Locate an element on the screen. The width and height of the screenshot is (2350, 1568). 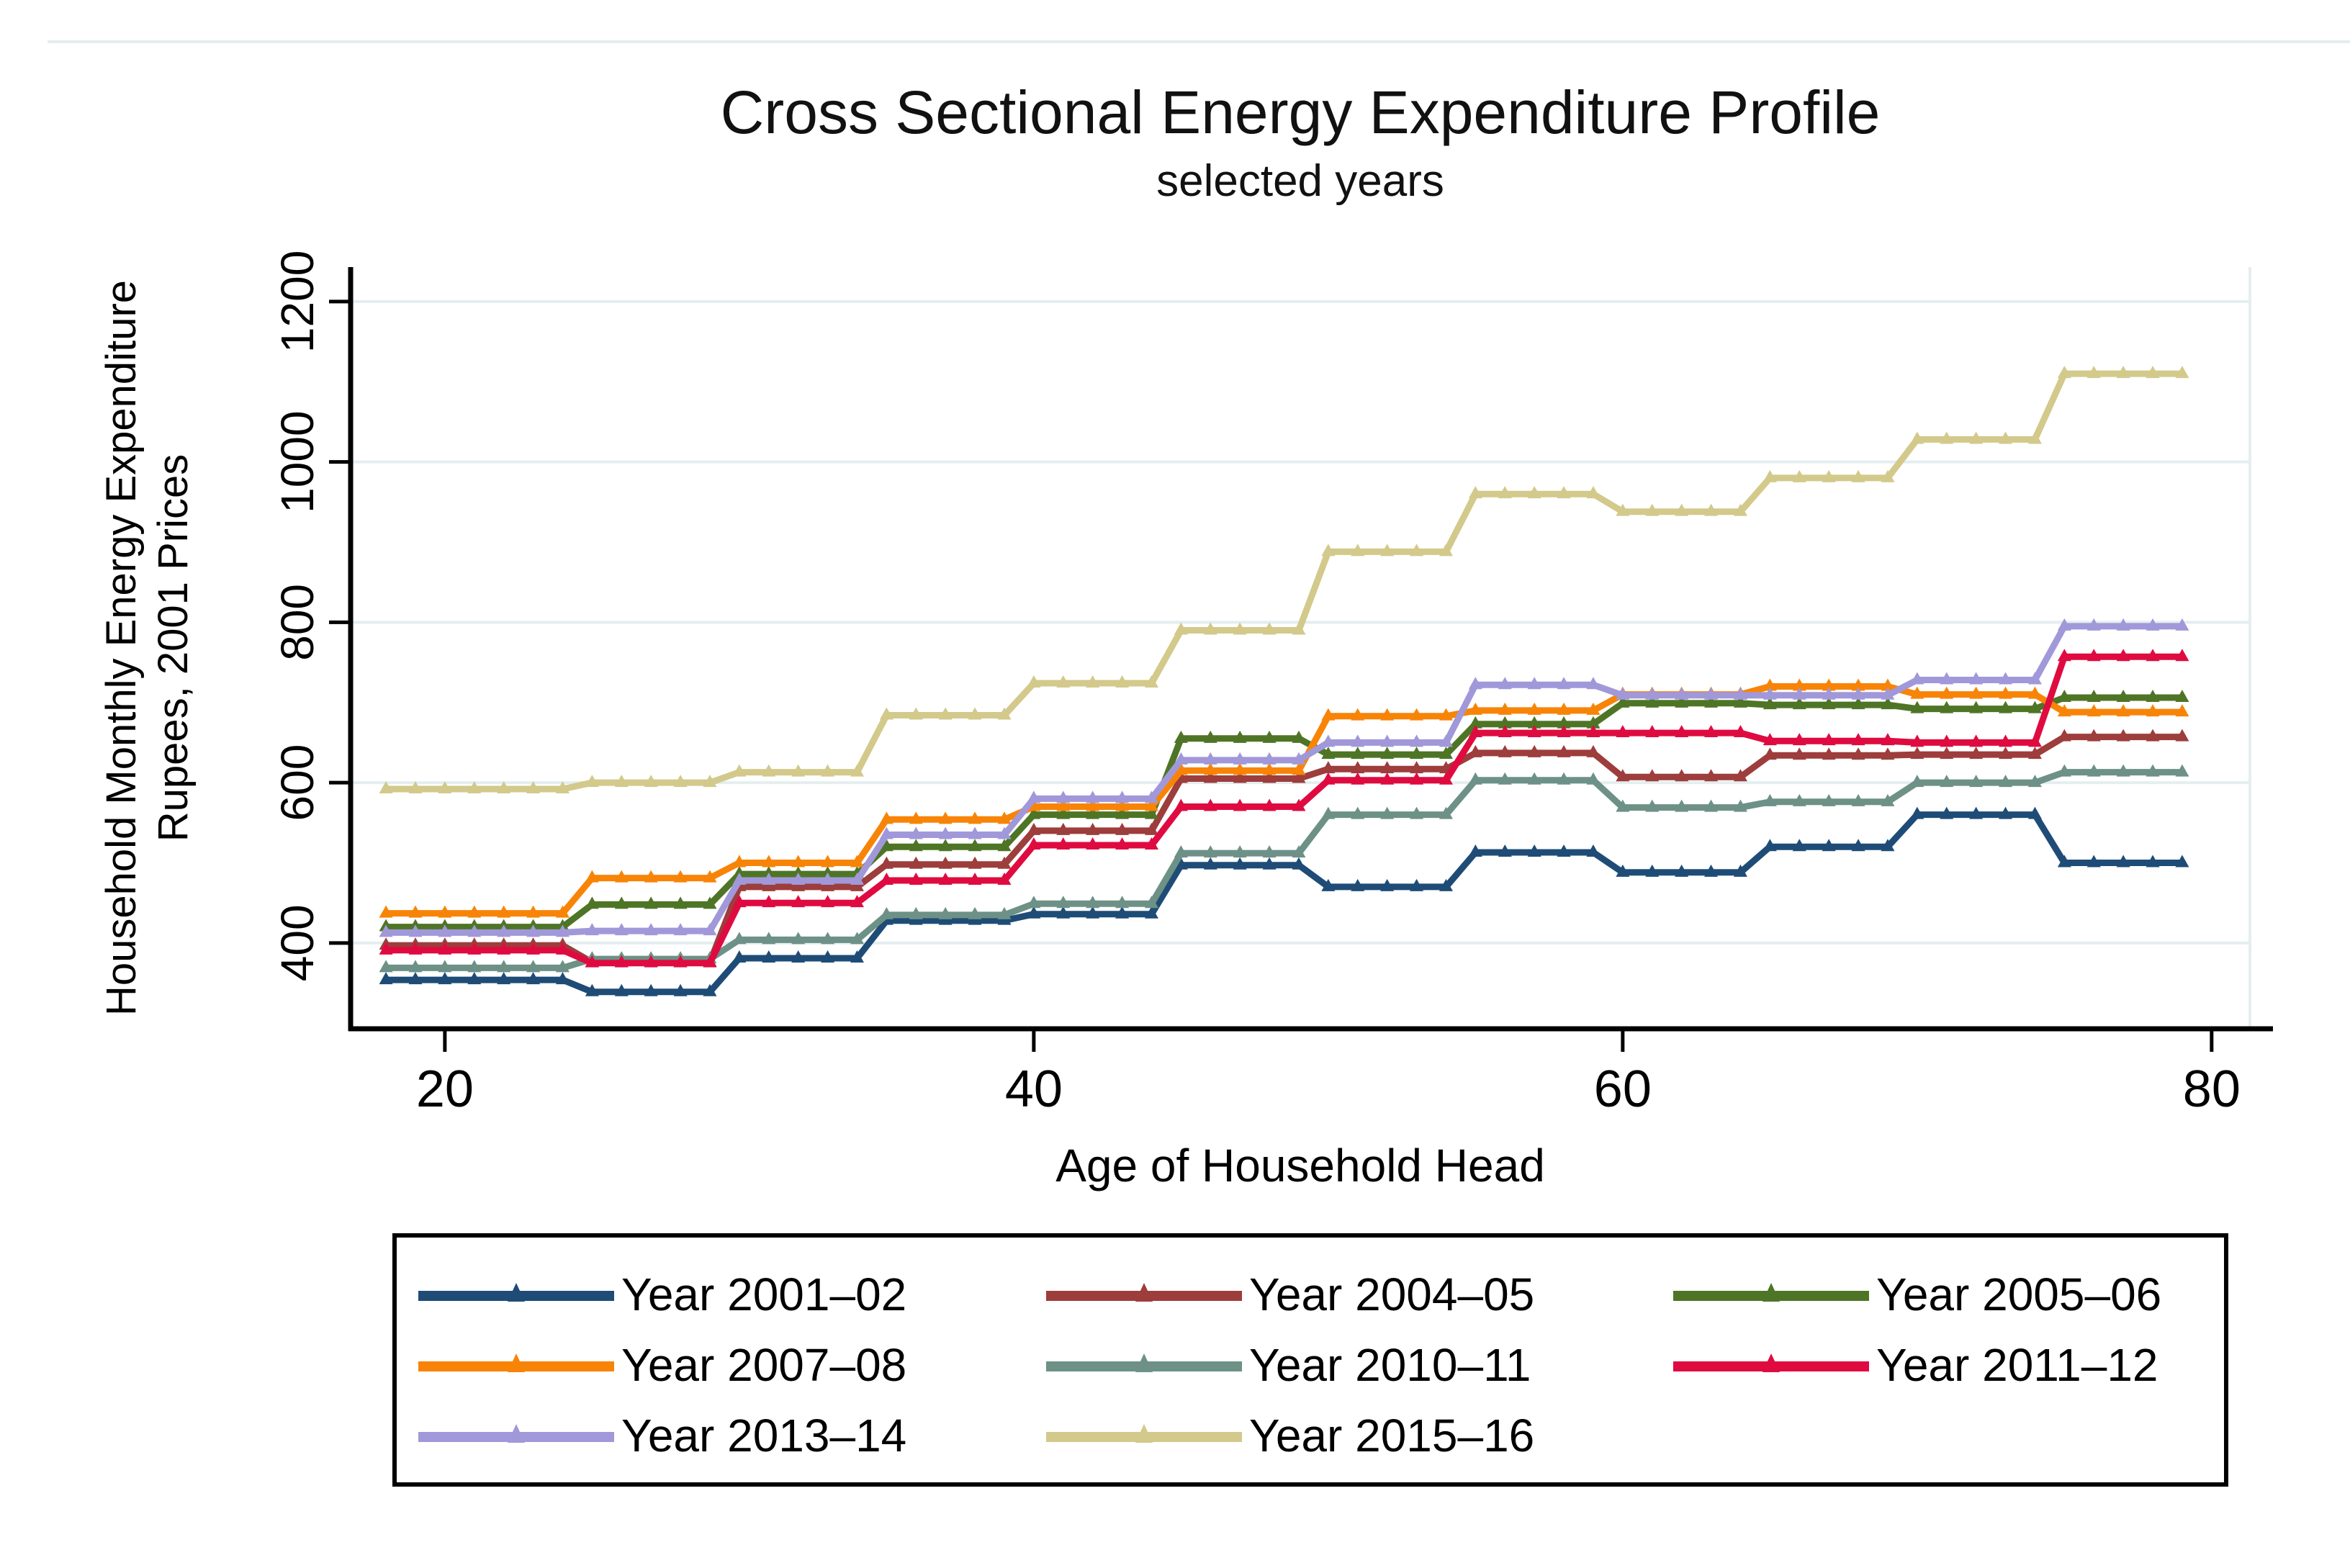
x-tick-label: 80 is located at coordinates (2212, 1089).